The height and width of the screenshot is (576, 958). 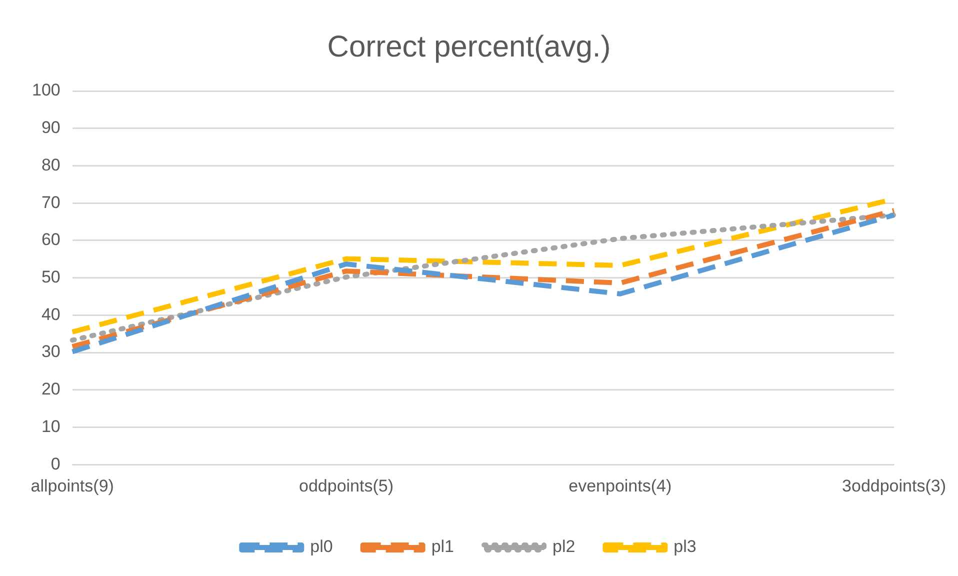 What do you see at coordinates (321, 546) in the screenshot?
I see `legend-label: pl0` at bounding box center [321, 546].